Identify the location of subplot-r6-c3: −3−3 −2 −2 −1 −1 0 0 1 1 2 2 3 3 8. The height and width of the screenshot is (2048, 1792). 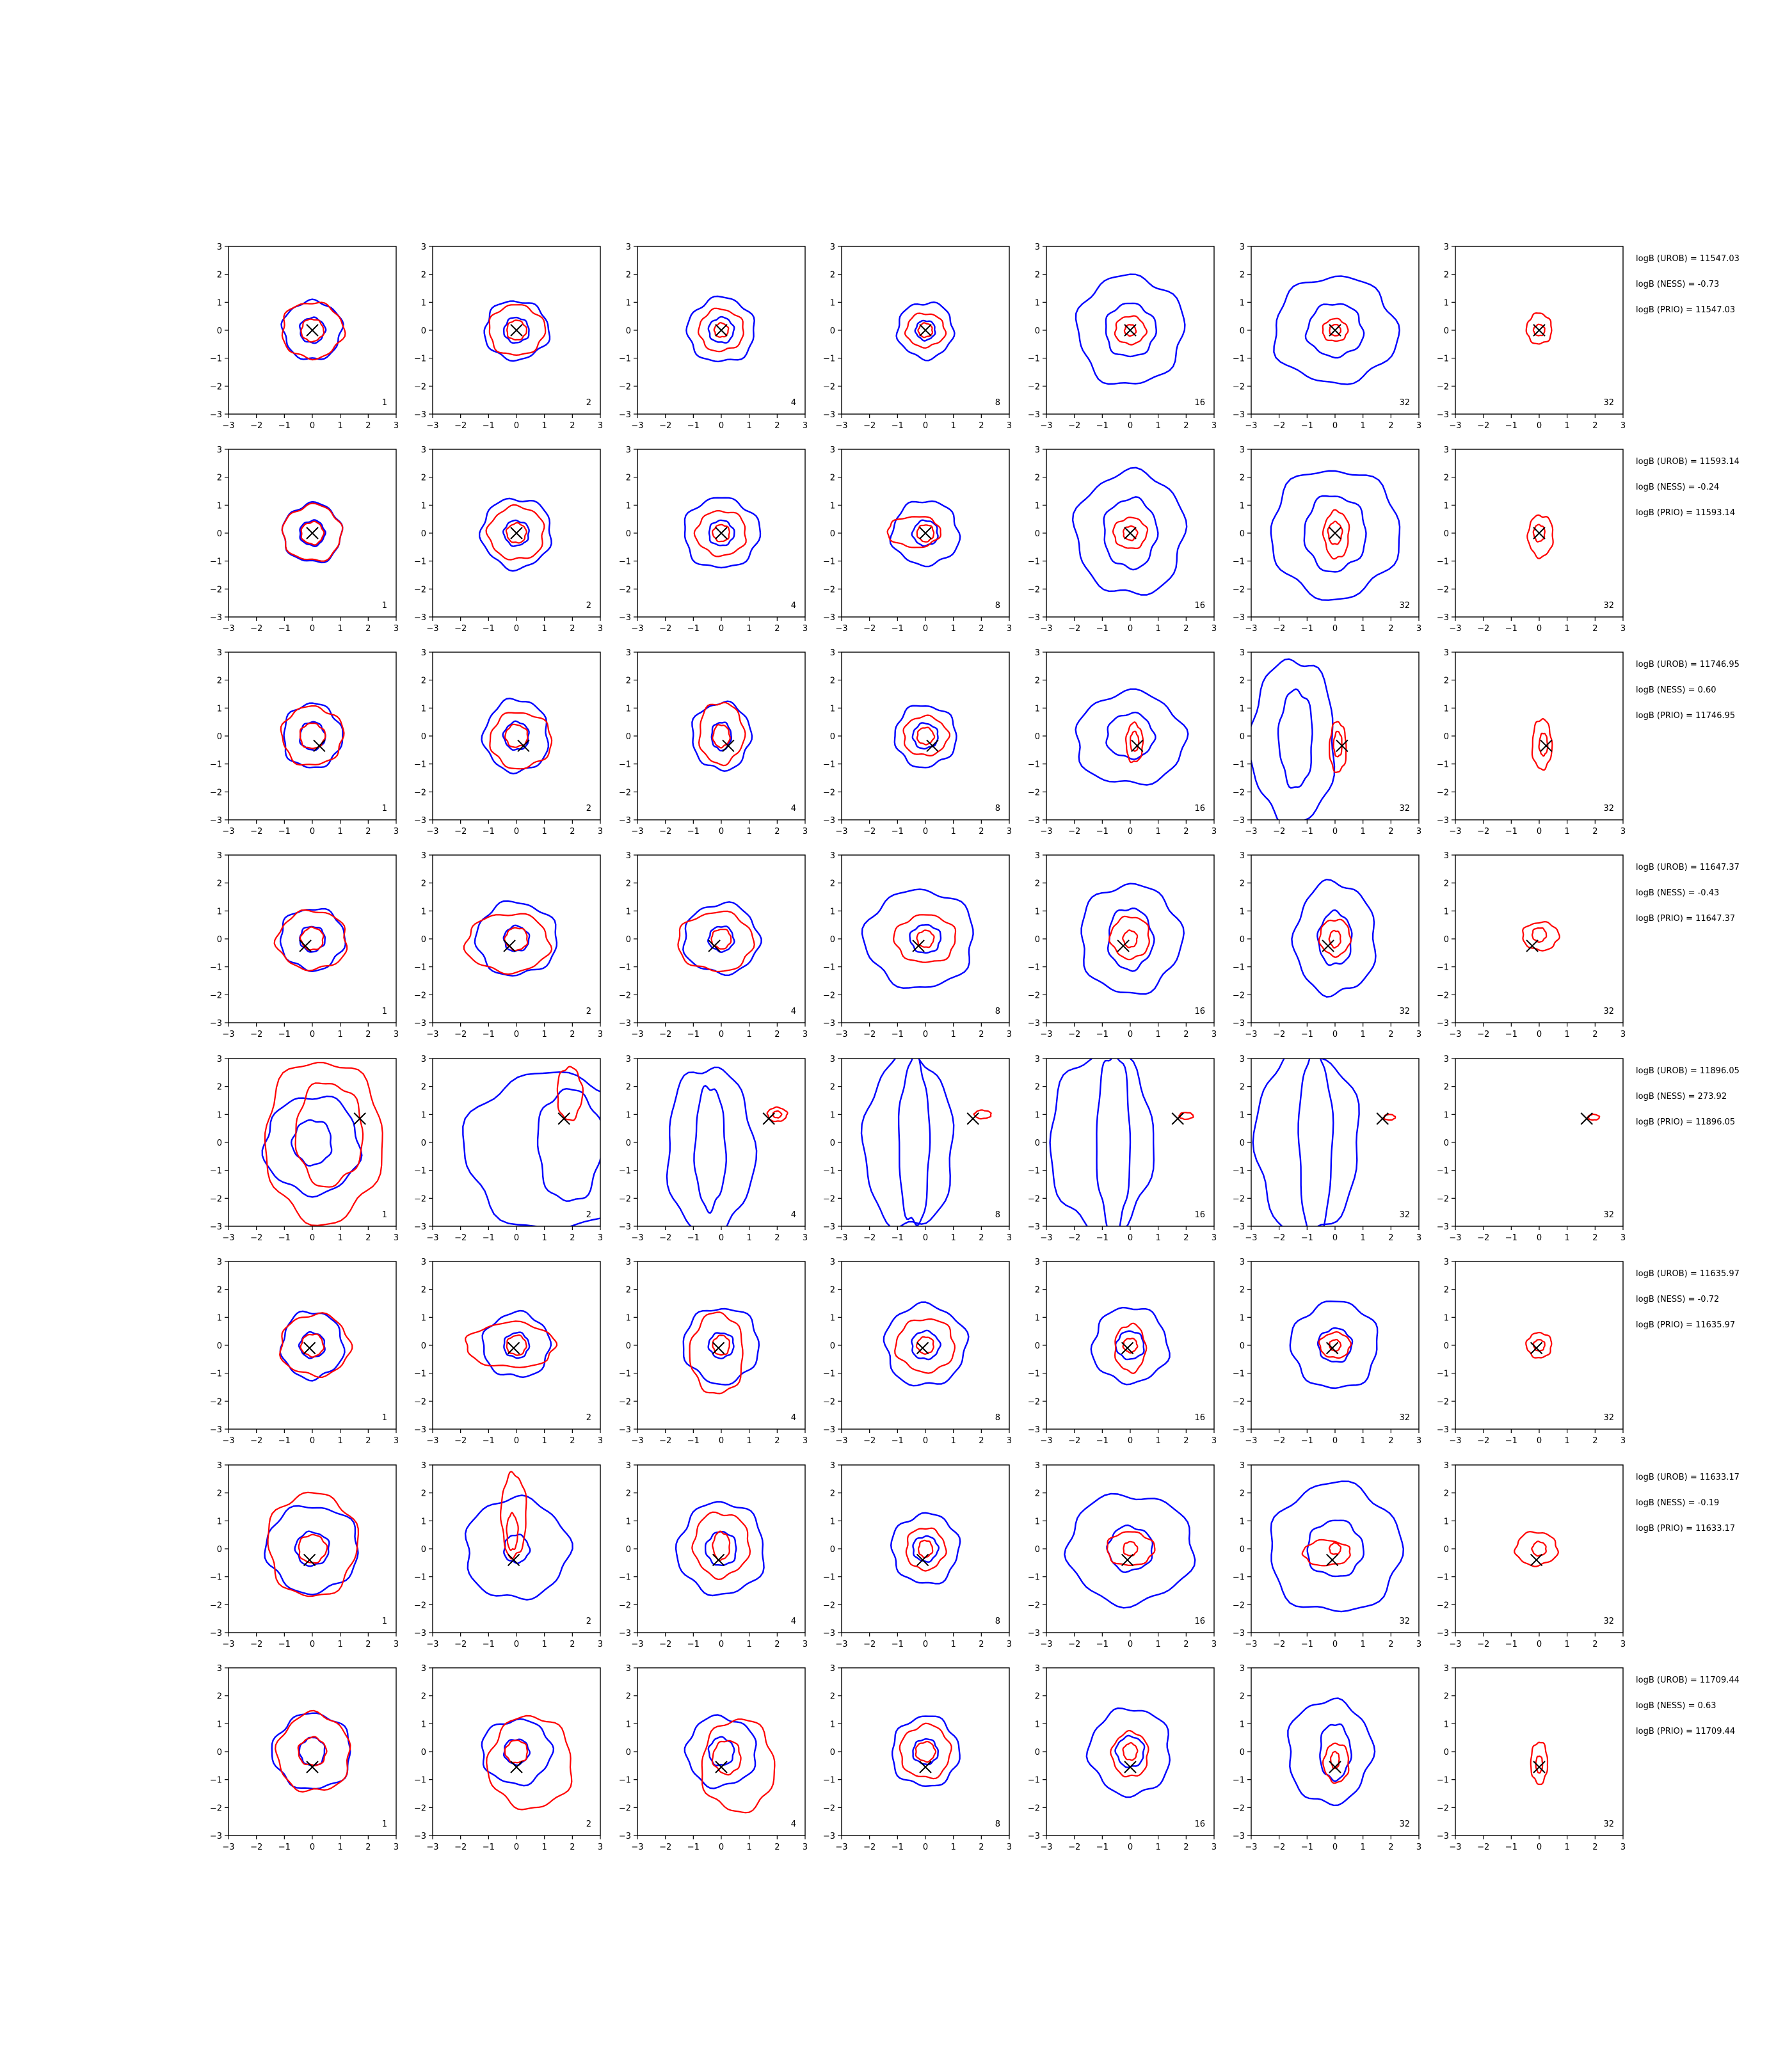
(917, 1555).